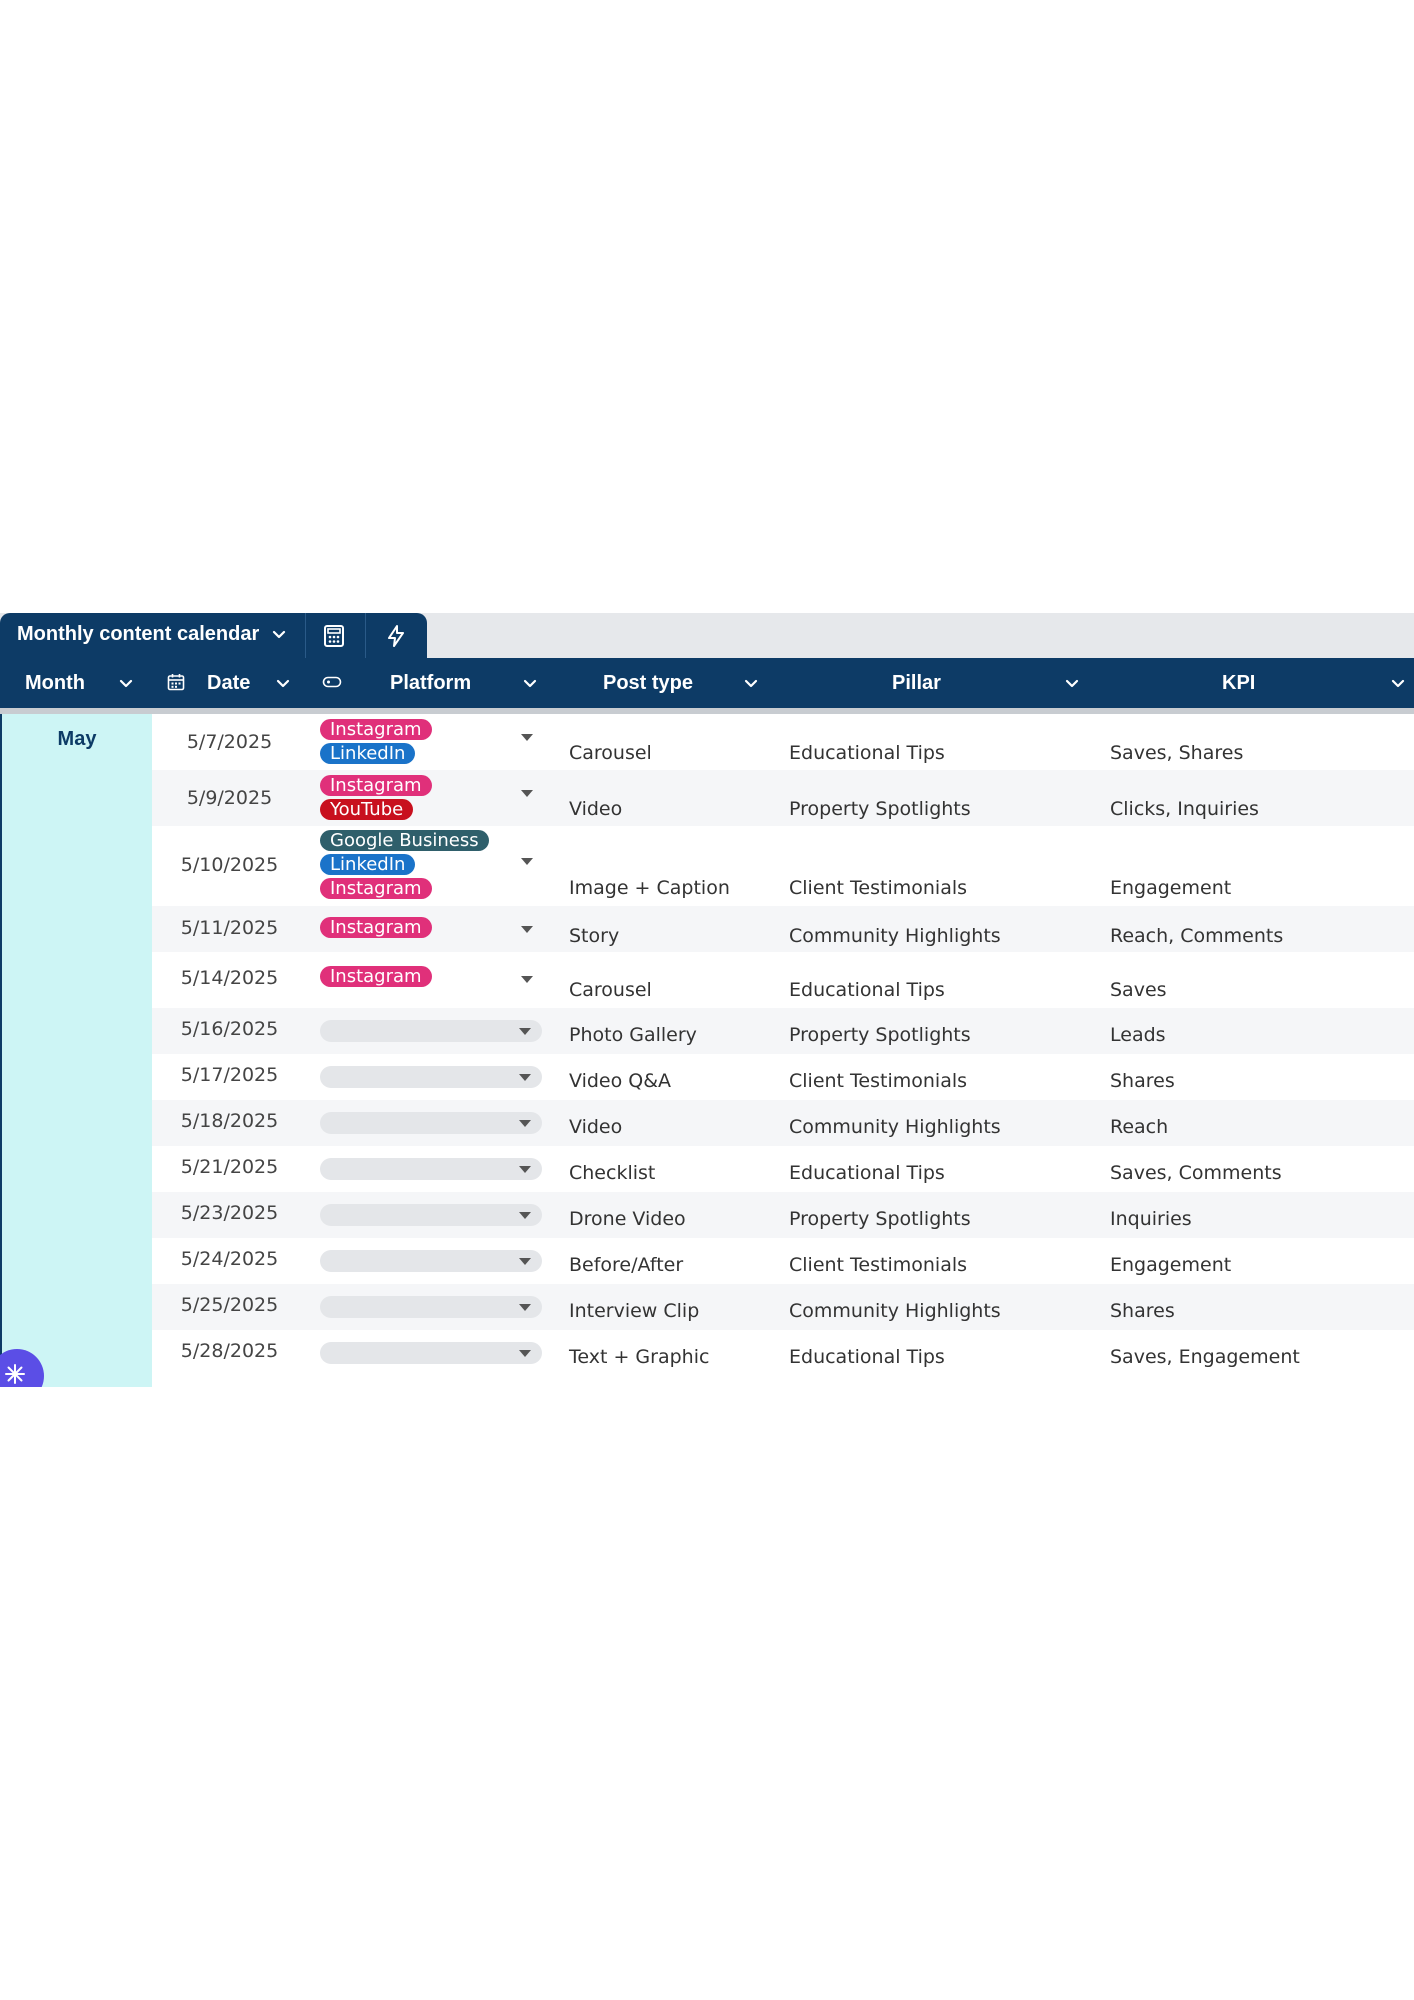  What do you see at coordinates (229, 928) in the screenshot?
I see `date-cell: 5/11/2025` at bounding box center [229, 928].